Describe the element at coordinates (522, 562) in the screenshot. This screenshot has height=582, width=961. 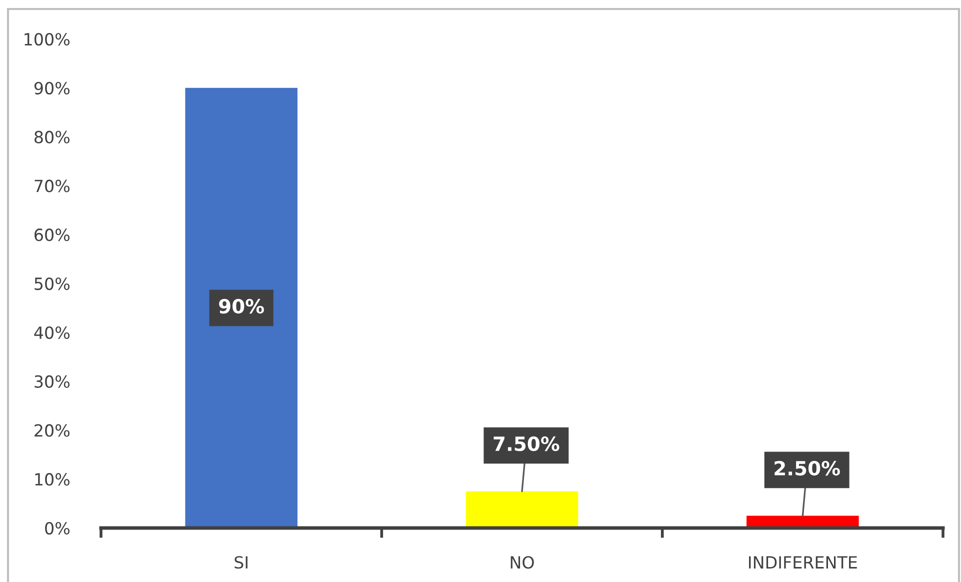
I see `x-tick-label: NO` at that location.